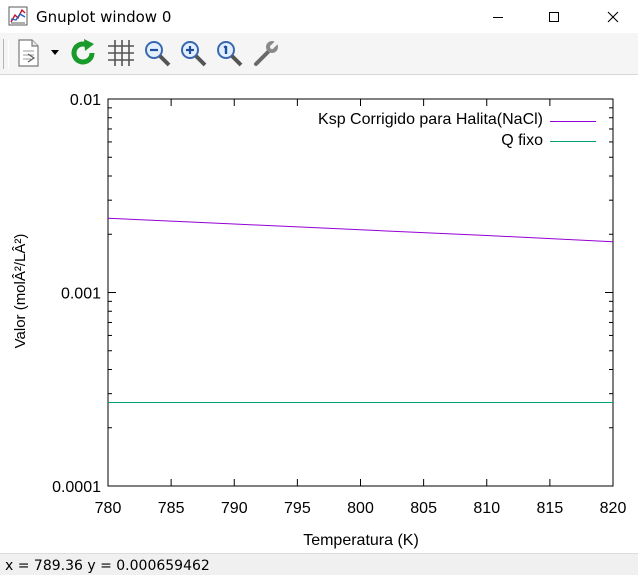 This screenshot has width=638, height=575. I want to click on toggle-grid-button, so click(120, 53).